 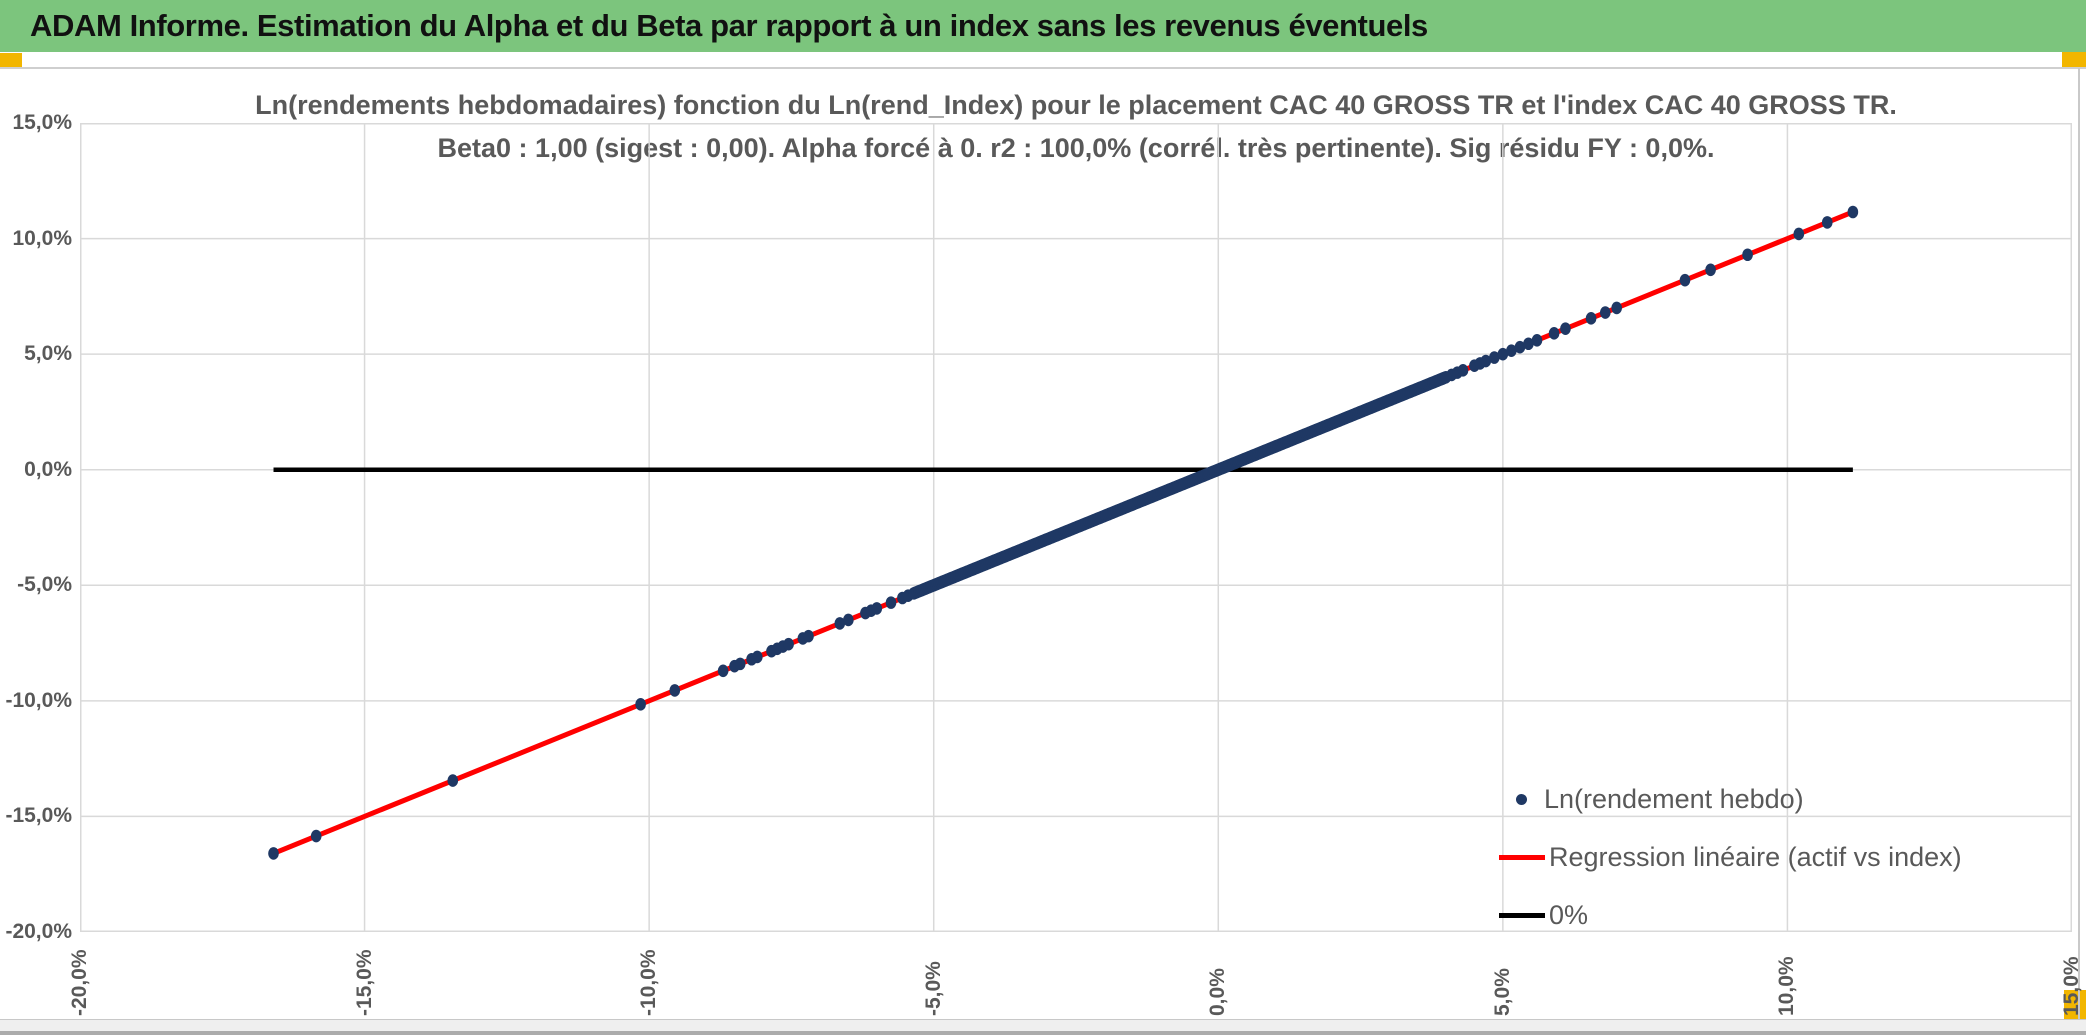 What do you see at coordinates (1569, 914) in the screenshot?
I see `legend-label: 0%` at bounding box center [1569, 914].